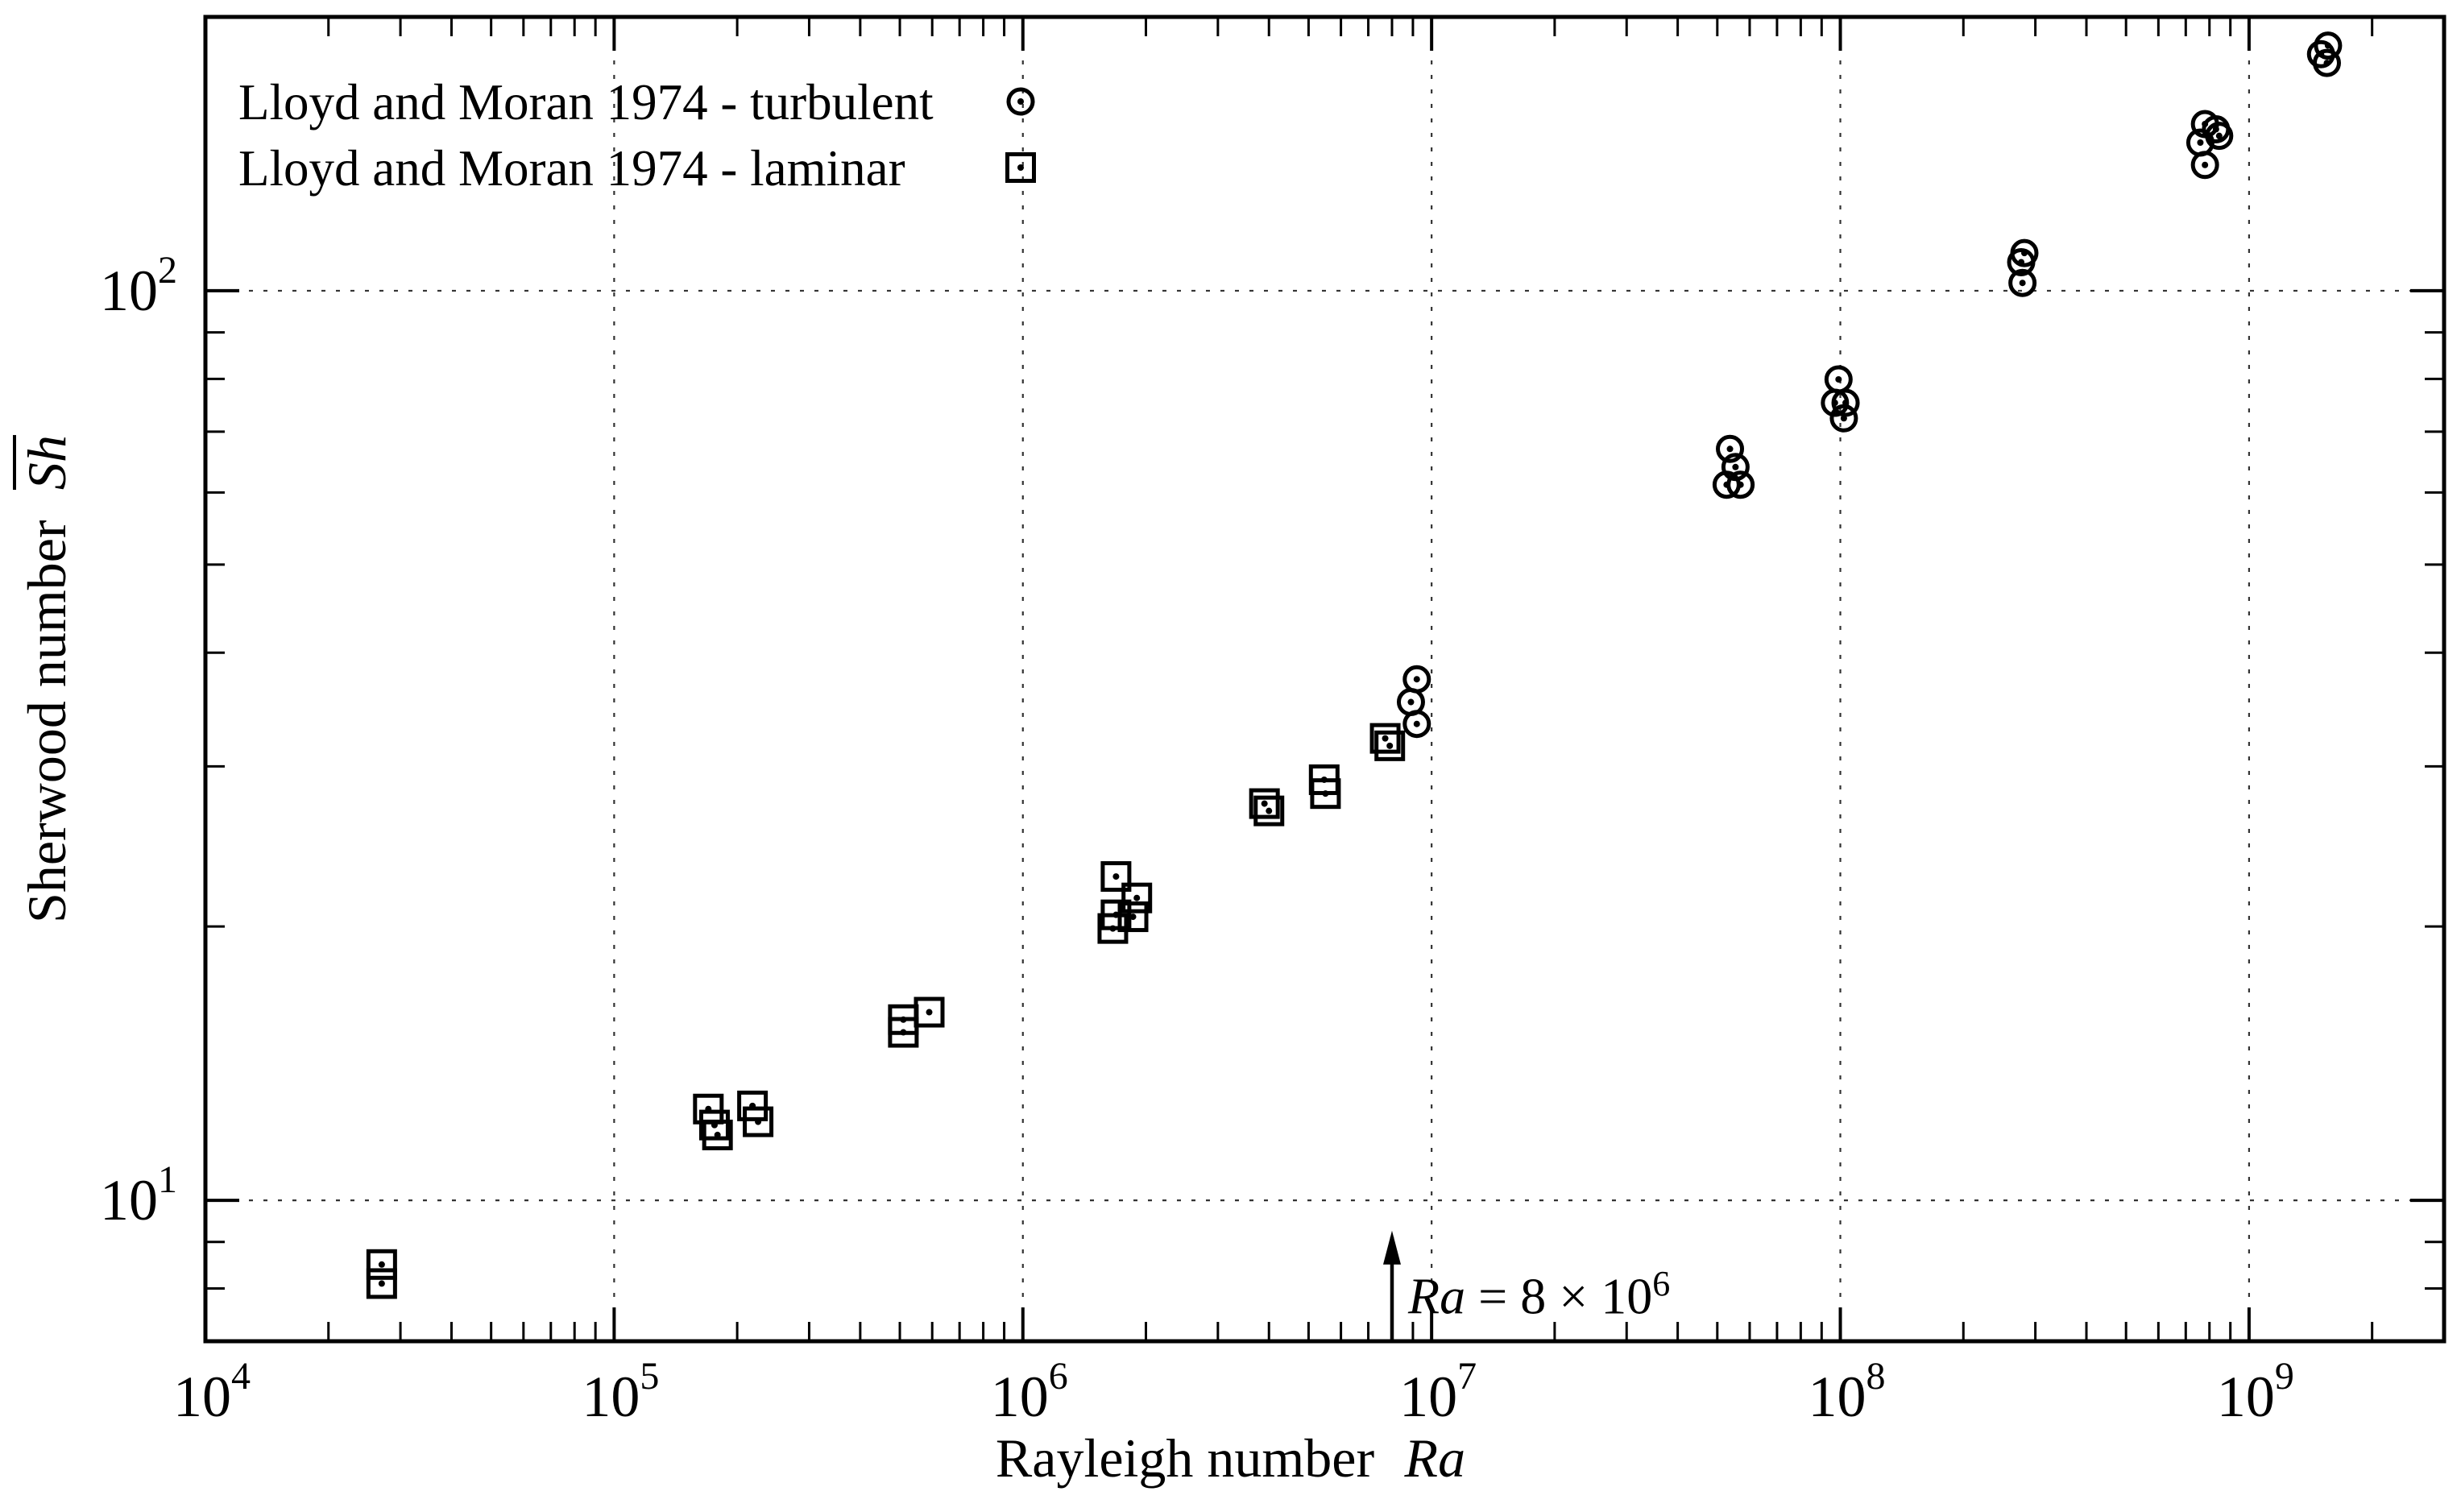  Describe the element at coordinates (46, 722) in the screenshot. I see `y-axis-title-text: Sherwood number` at that location.